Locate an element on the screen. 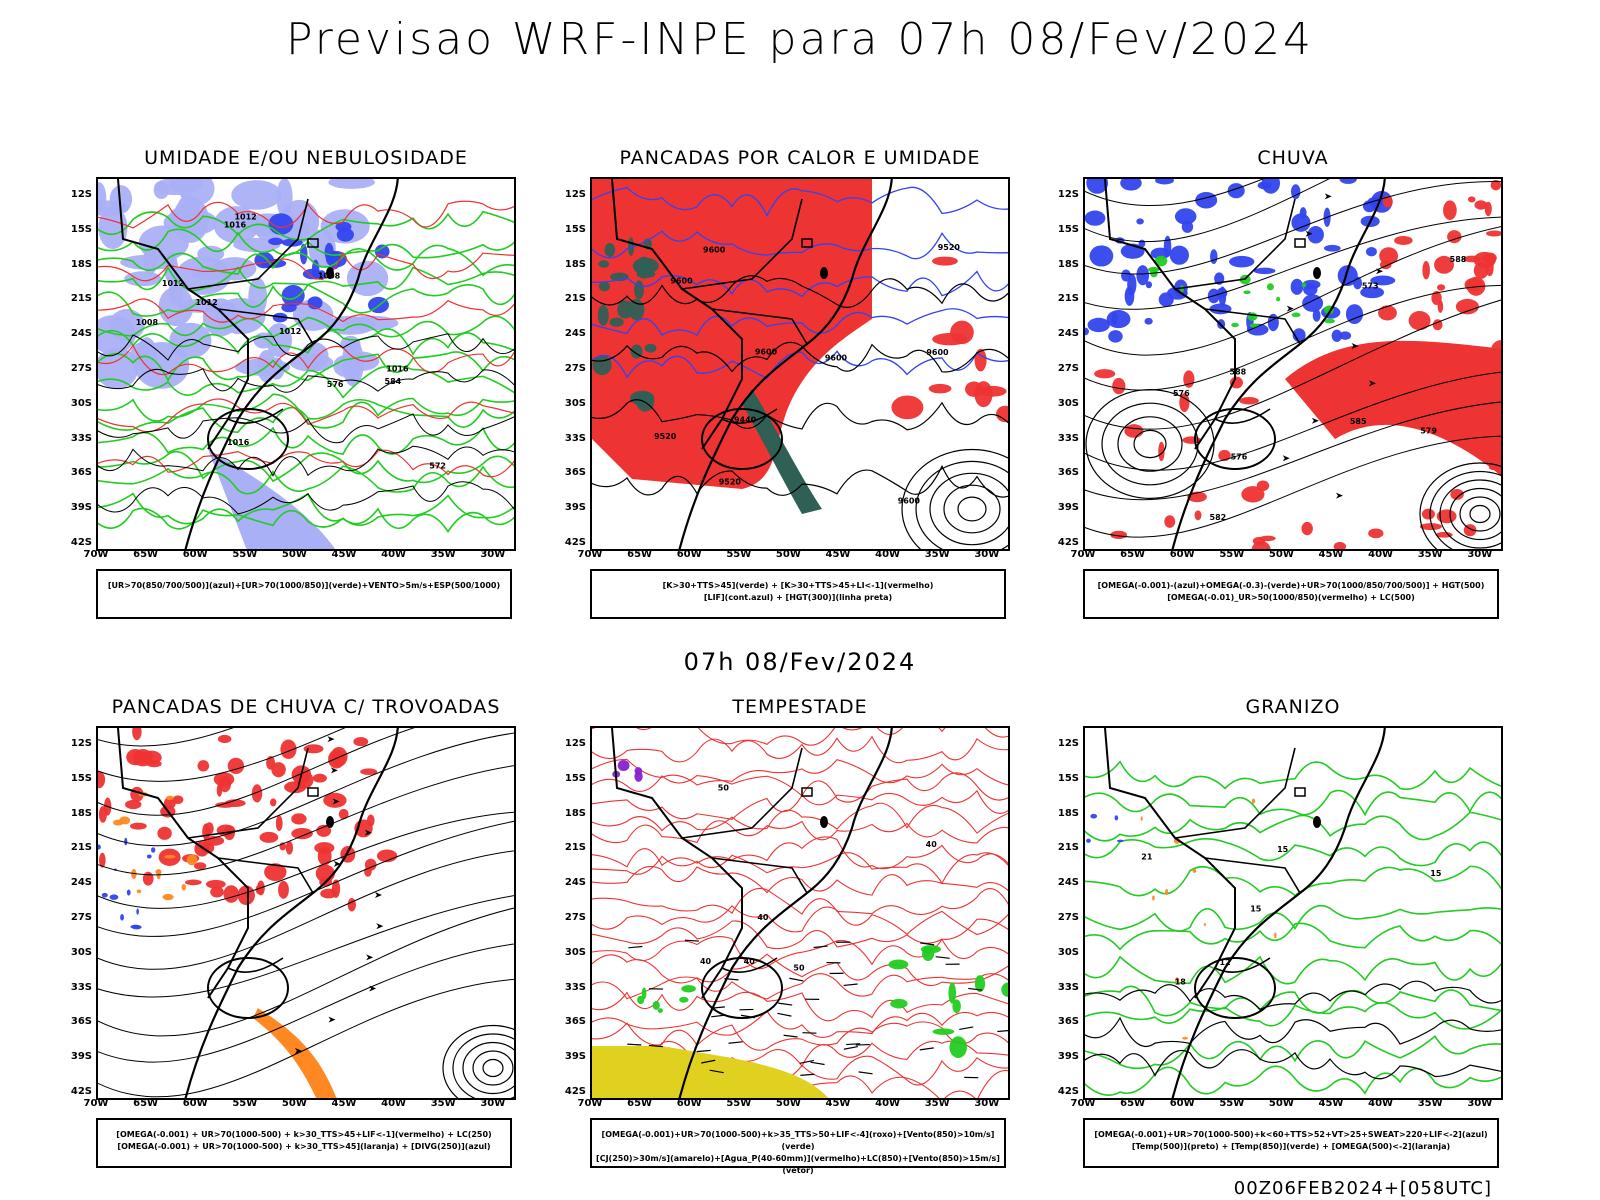 This screenshot has height=1200, width=1600. omega500-orange is located at coordinates (1167, 892).